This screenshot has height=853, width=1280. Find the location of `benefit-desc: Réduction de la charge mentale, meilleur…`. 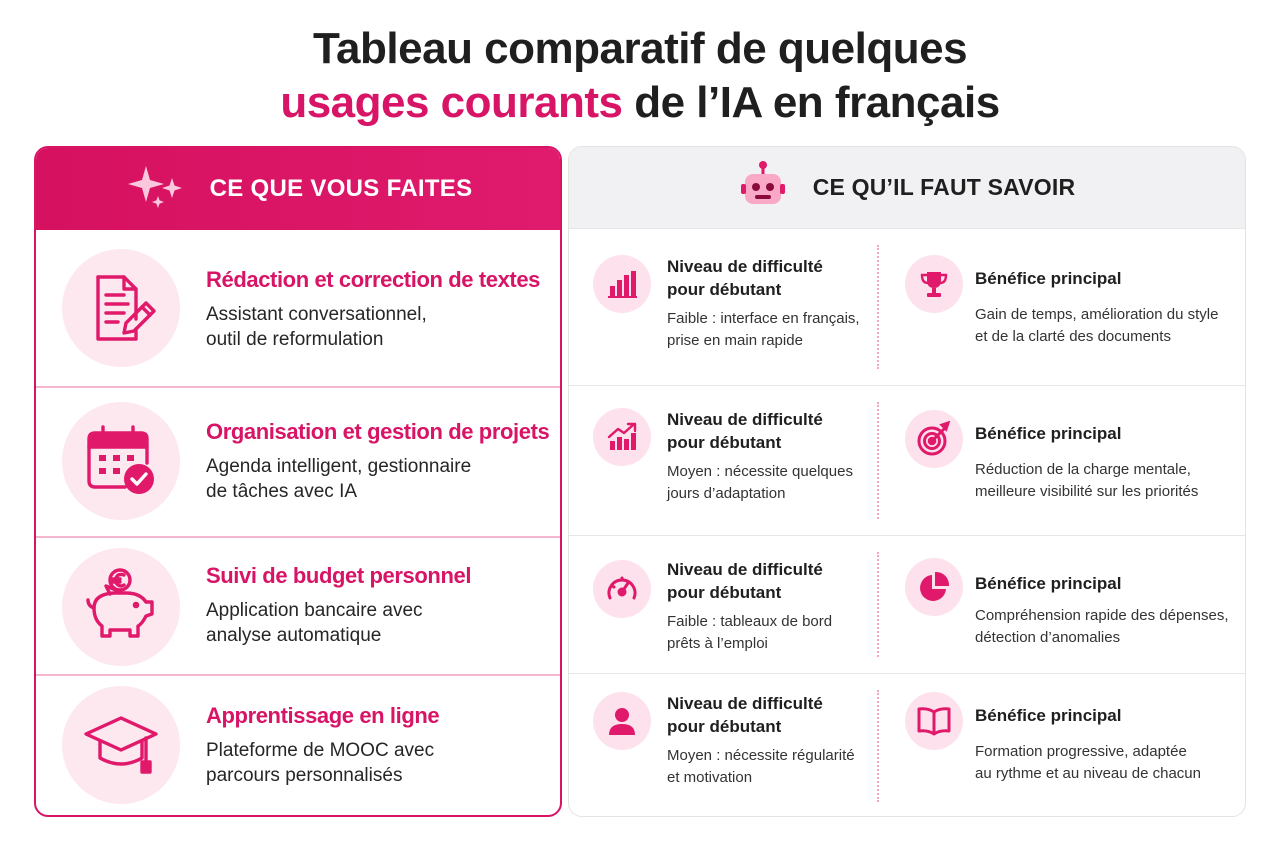

benefit-desc: Réduction de la charge mentale, meilleur… is located at coordinates (1108, 481).